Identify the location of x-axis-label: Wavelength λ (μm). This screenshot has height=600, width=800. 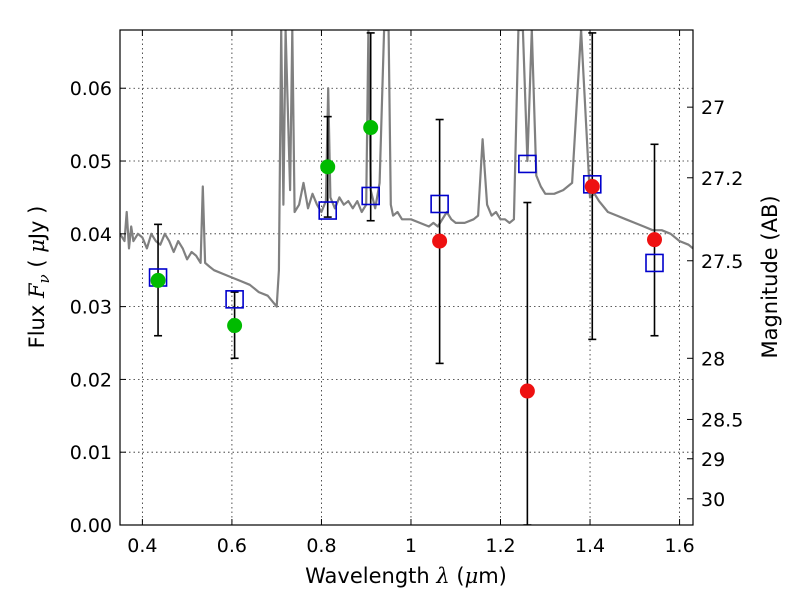
(406, 576).